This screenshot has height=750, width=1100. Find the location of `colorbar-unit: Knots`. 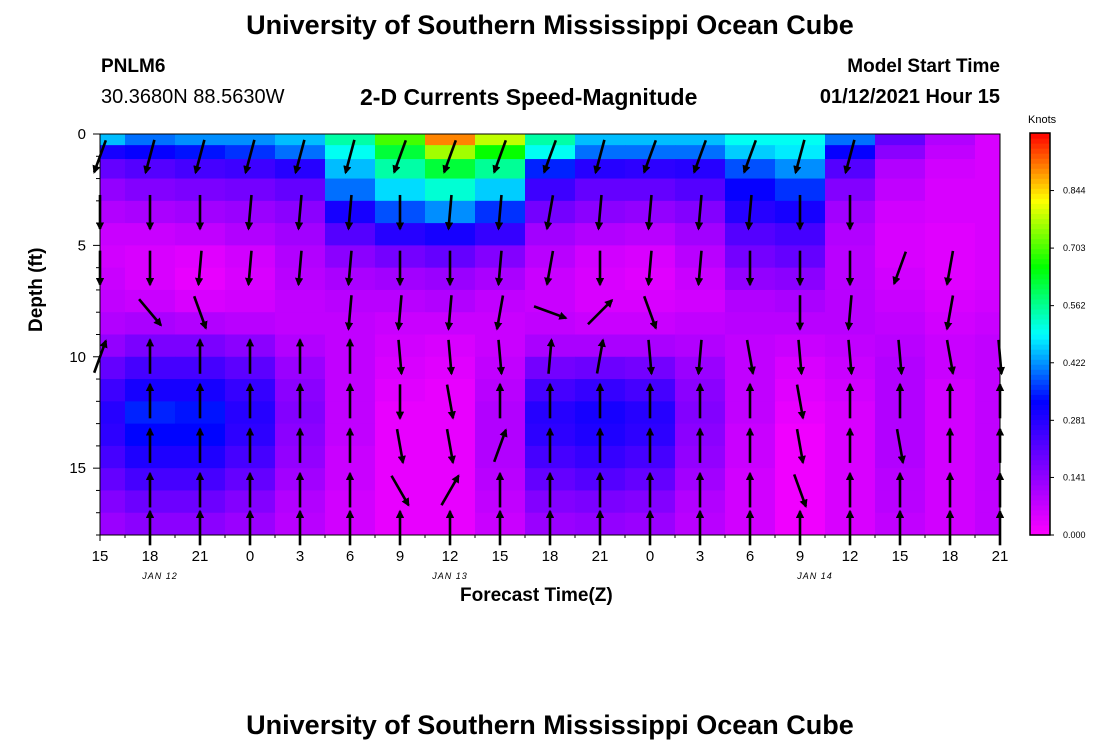

colorbar-unit: Knots is located at coordinates (1042, 120).